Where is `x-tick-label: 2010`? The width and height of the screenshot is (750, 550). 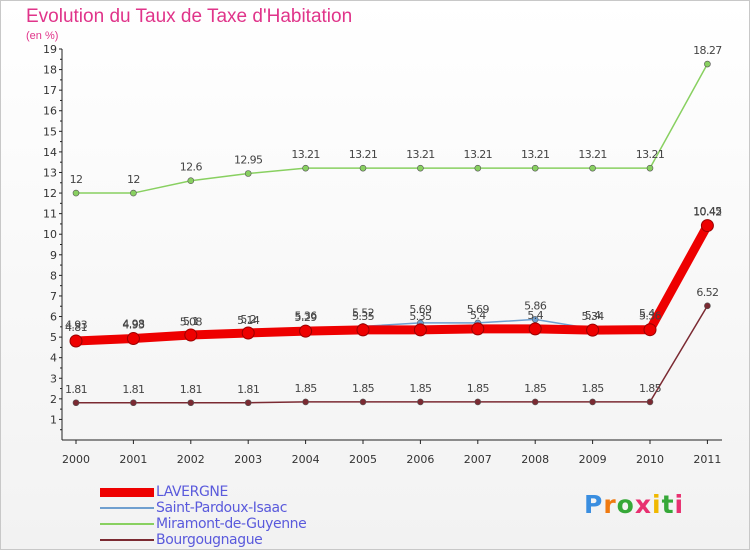 x-tick-label: 2010 is located at coordinates (650, 459).